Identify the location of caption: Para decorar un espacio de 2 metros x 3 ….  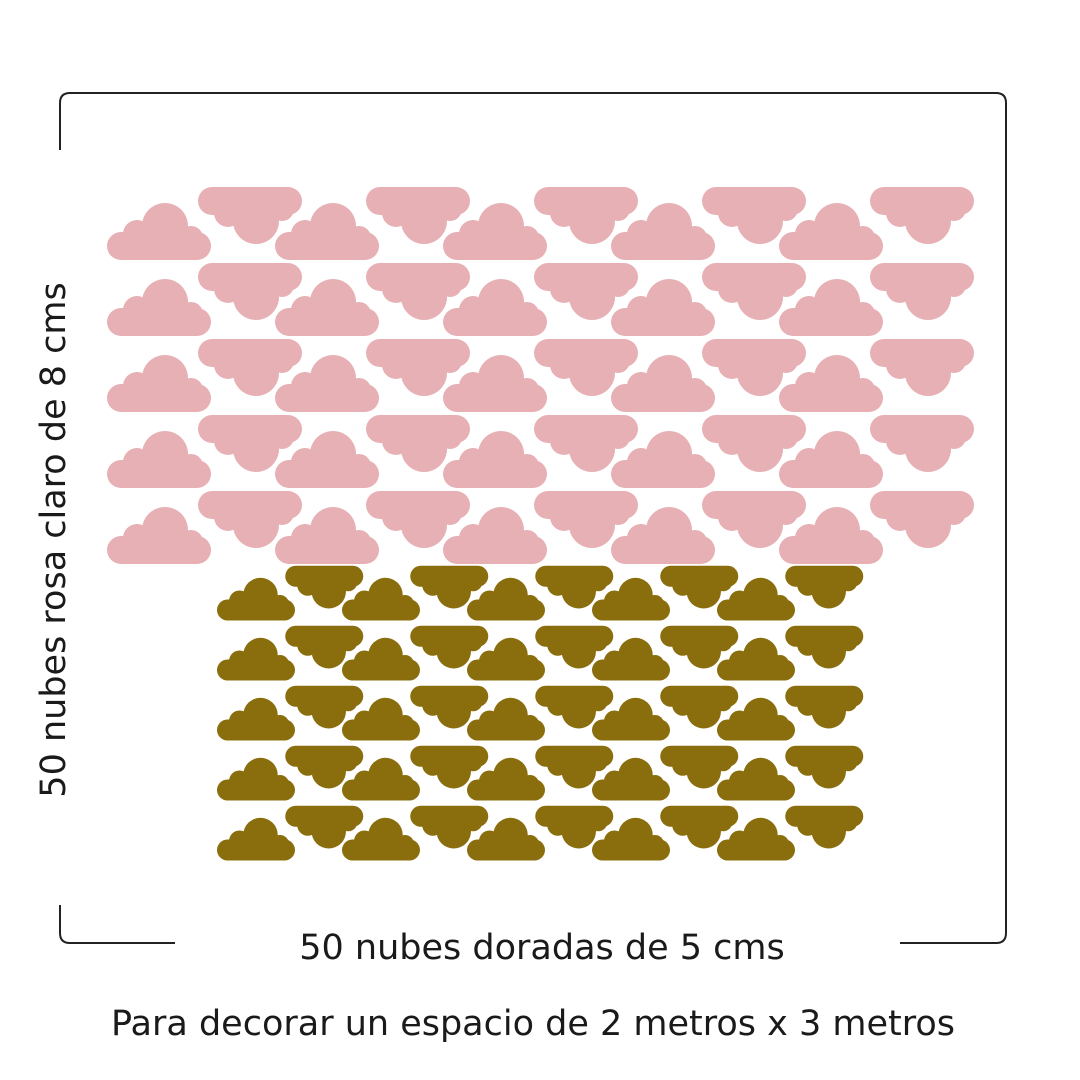
(533, 1024).